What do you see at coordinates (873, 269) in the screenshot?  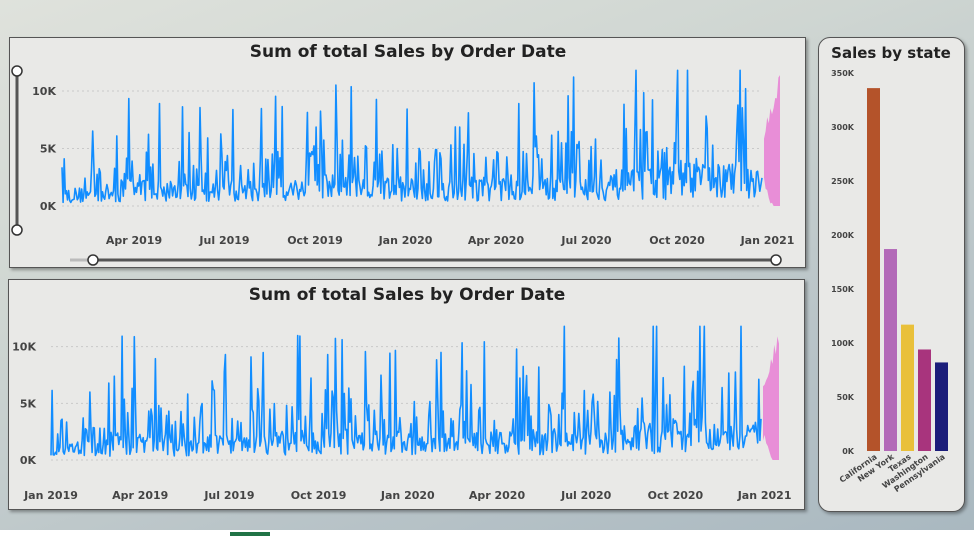 I see `bar-california` at bounding box center [873, 269].